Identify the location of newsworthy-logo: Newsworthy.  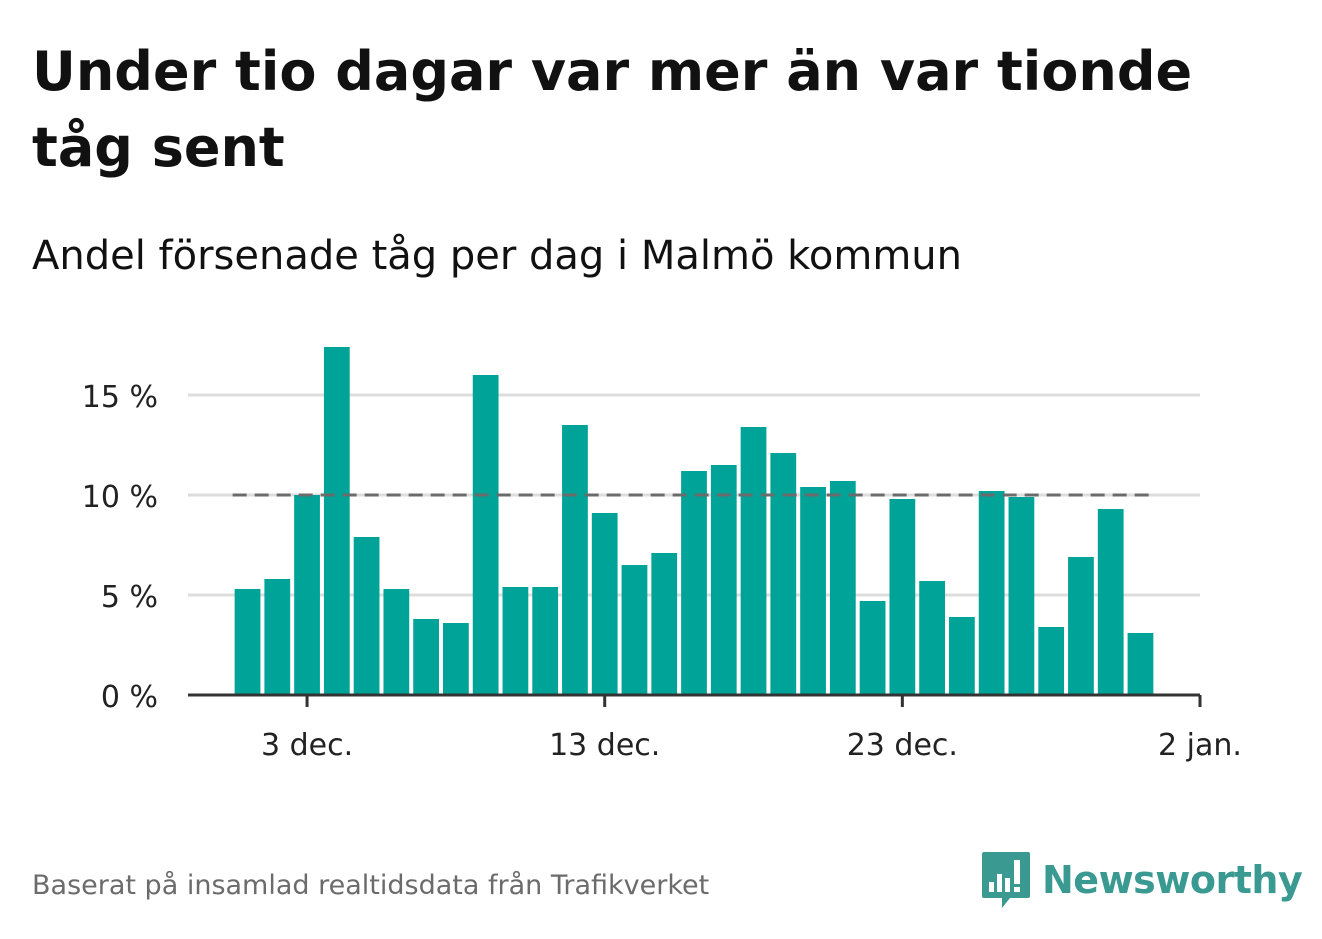
(1141, 880).